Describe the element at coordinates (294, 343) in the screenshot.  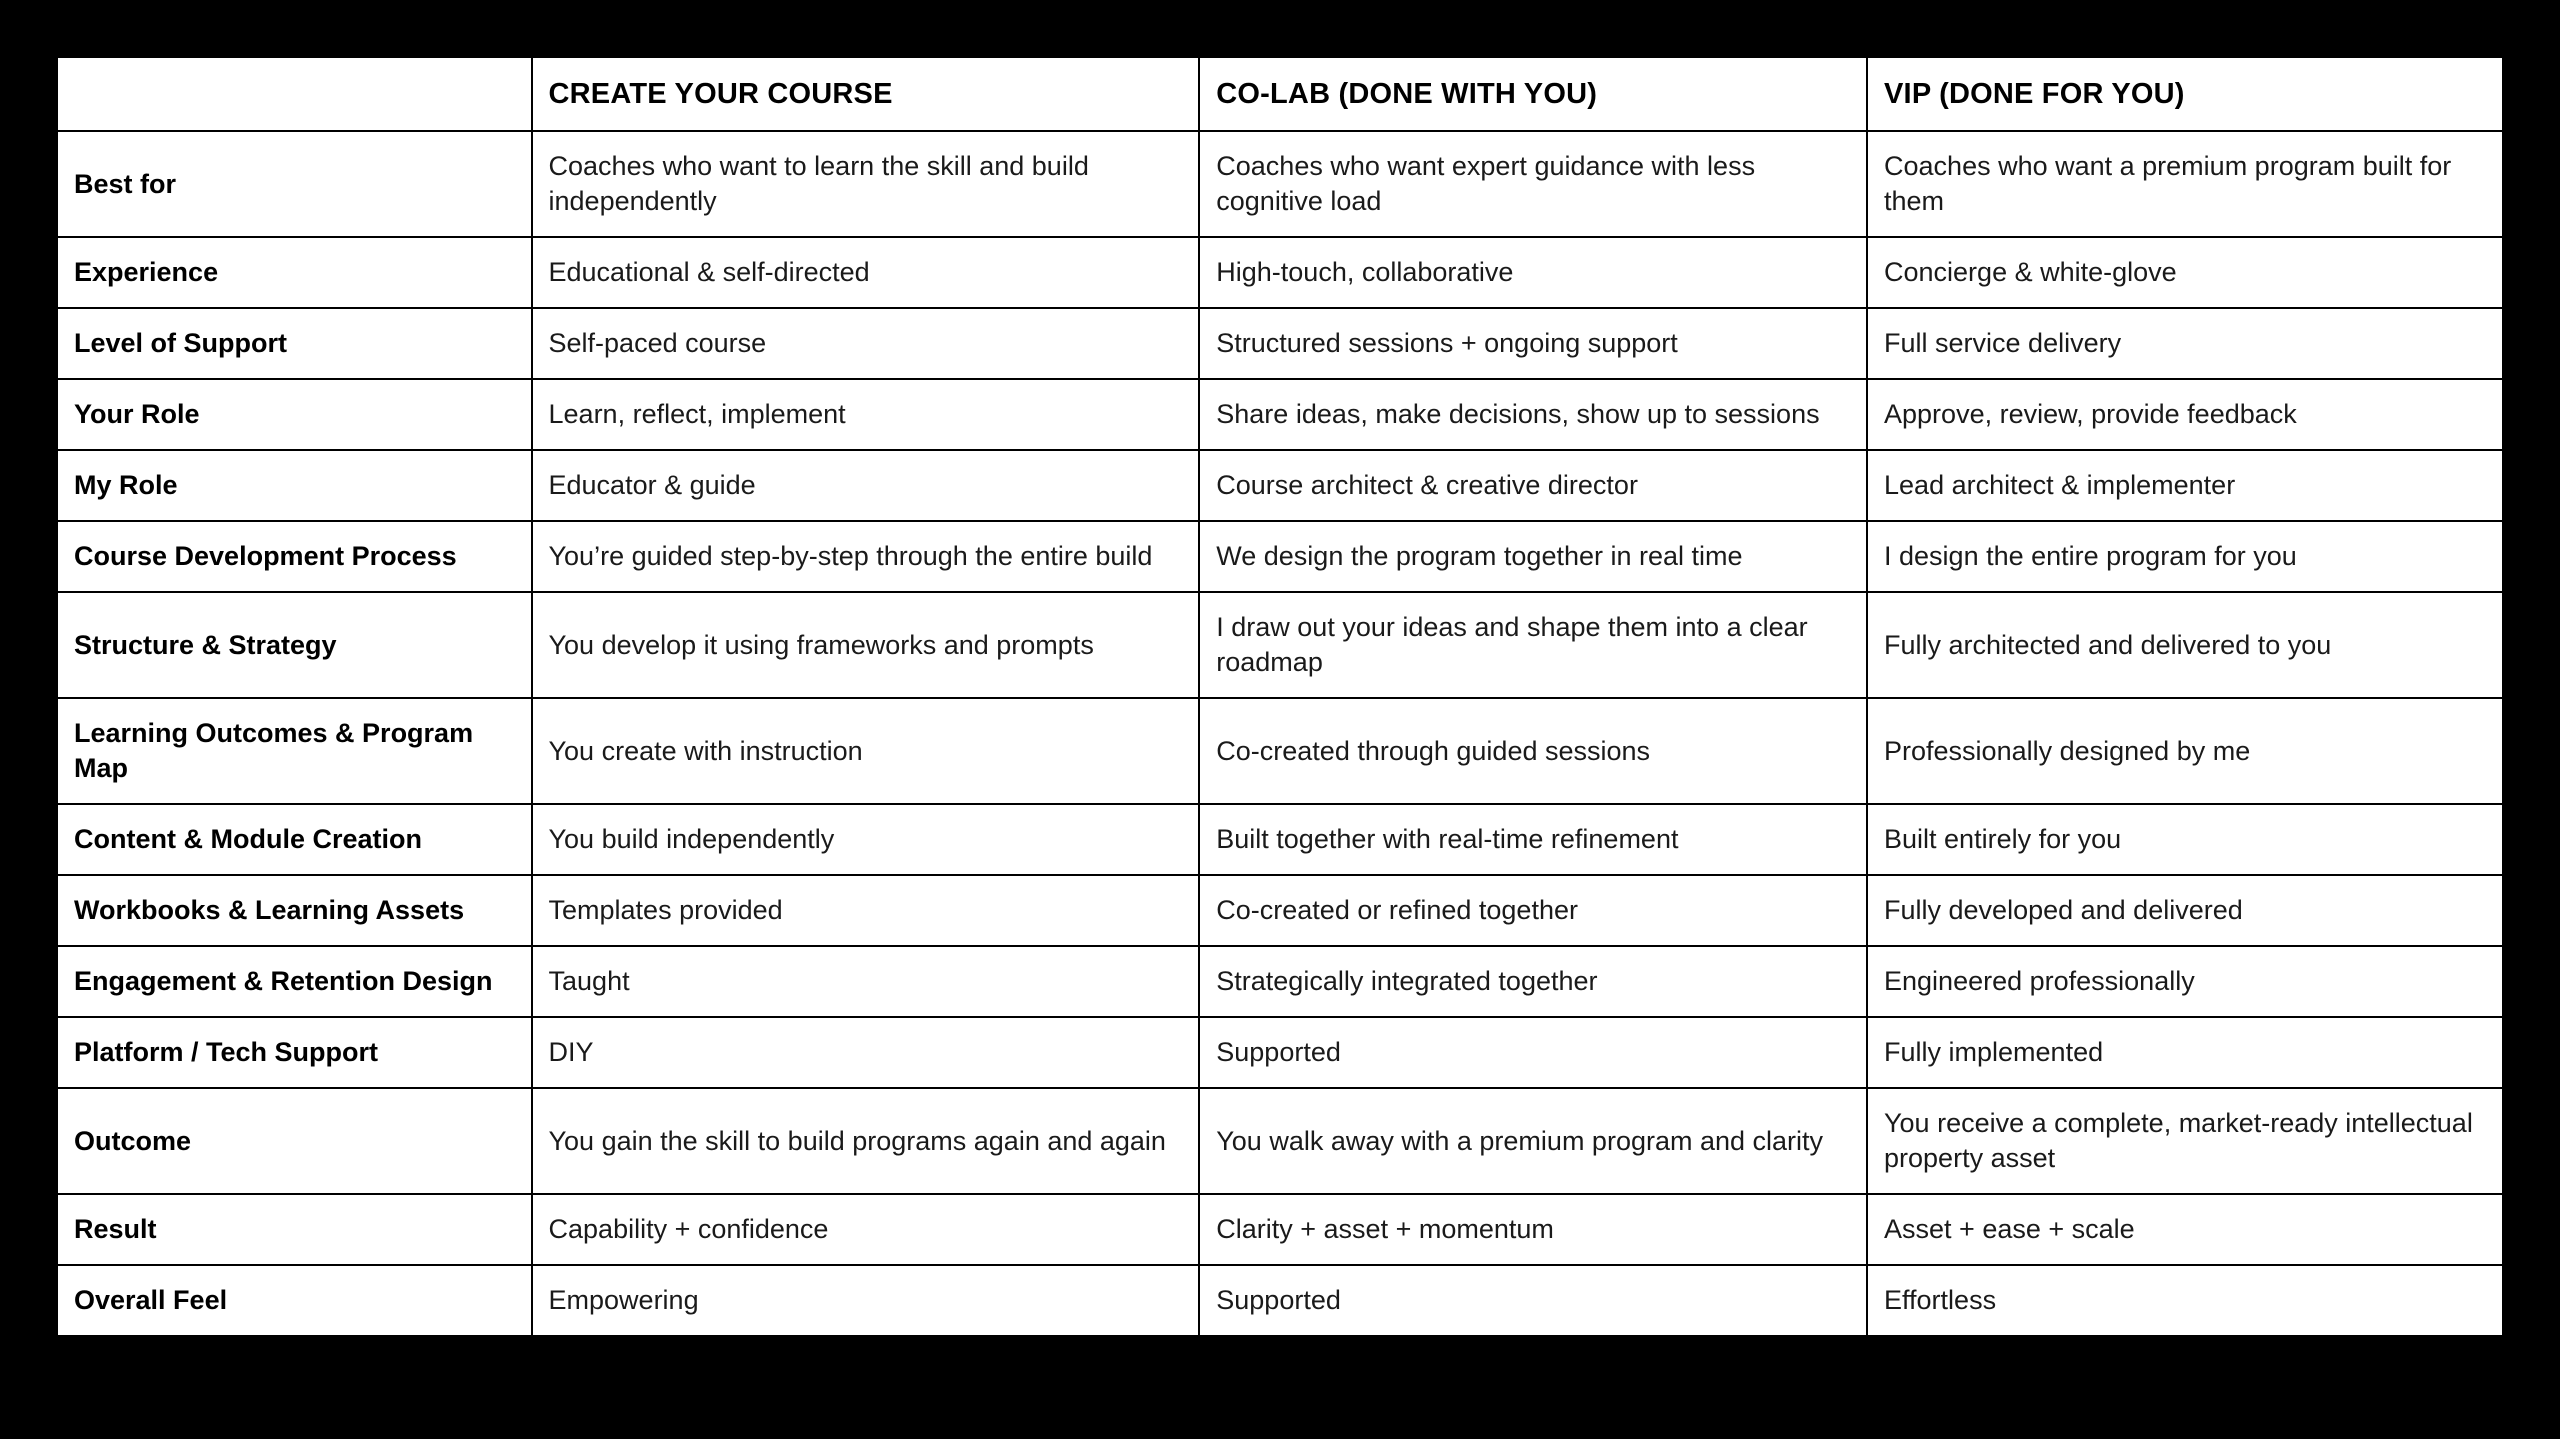
I see `row-label: Level of Support` at that location.